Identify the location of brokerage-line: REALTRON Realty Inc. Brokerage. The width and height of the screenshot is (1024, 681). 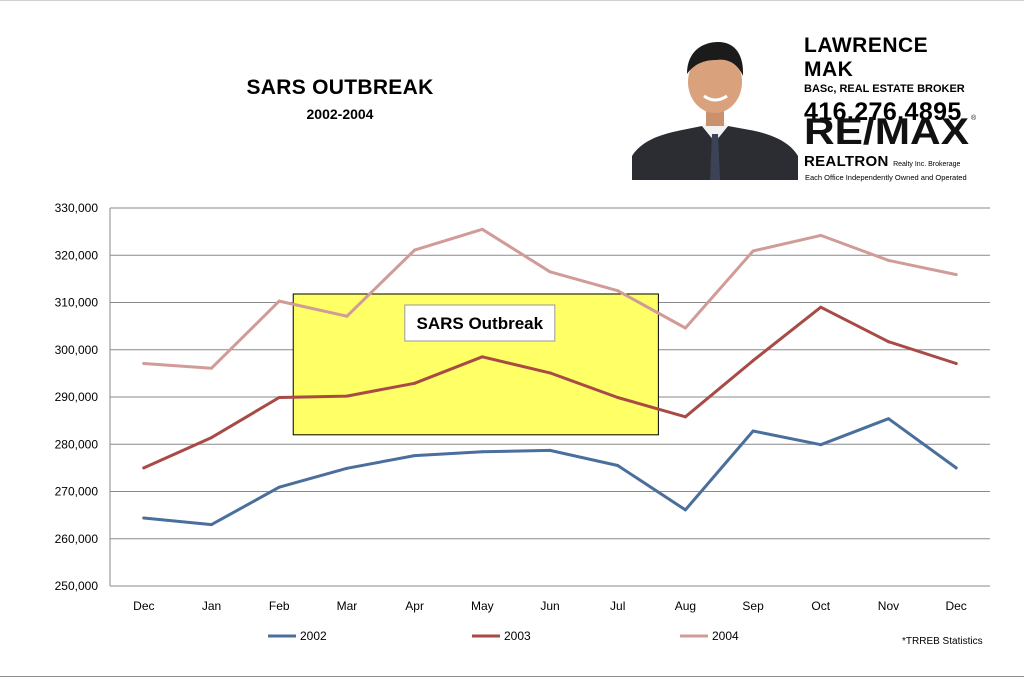
(882, 162).